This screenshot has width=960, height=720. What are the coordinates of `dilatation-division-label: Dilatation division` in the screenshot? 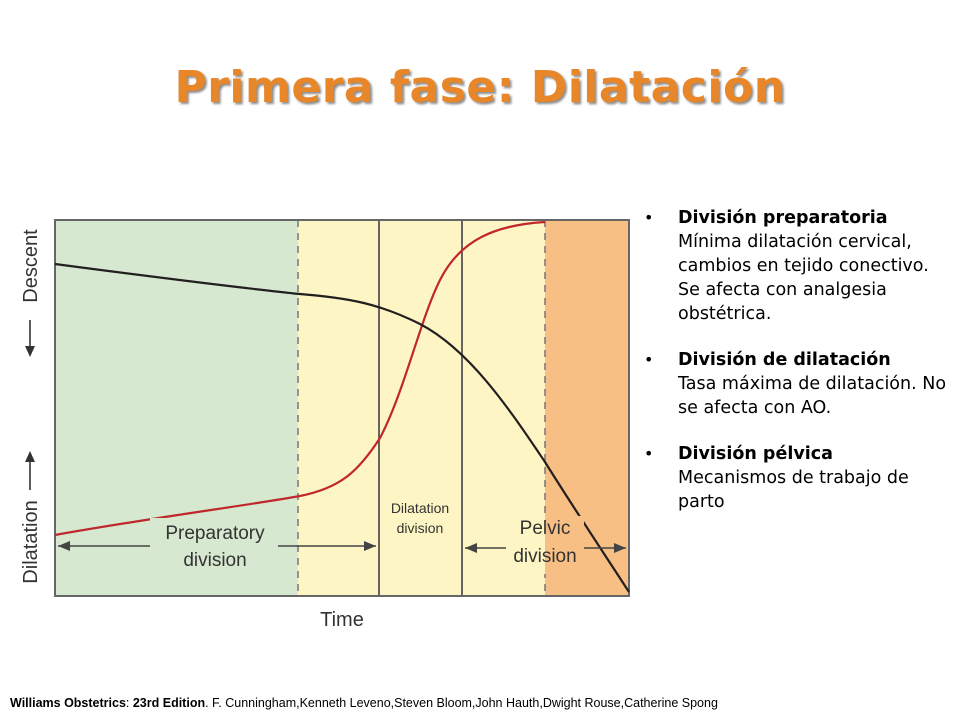 It's located at (421, 520).